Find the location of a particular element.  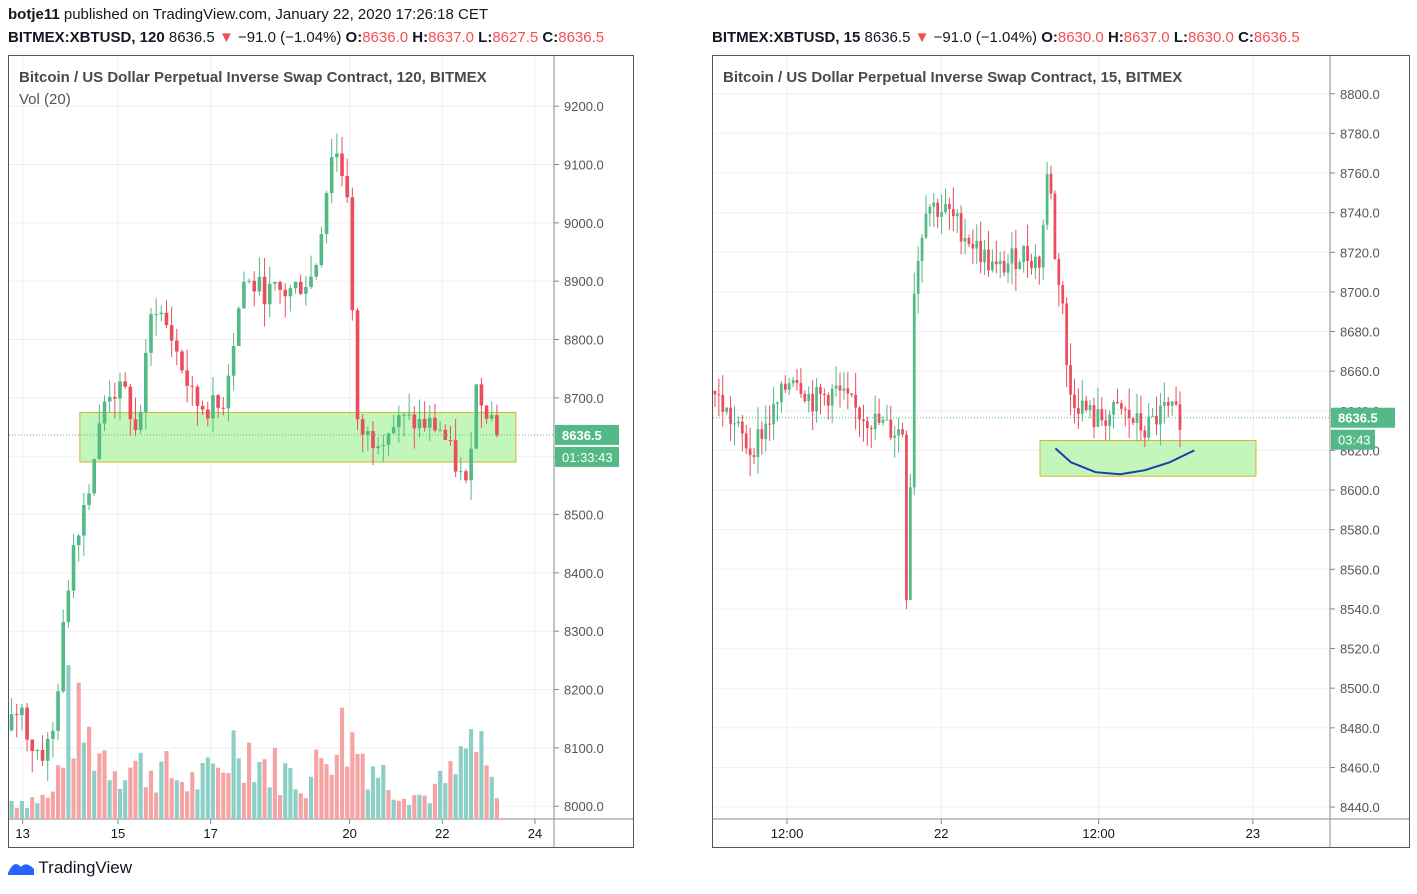

right-open: 8630.0 is located at coordinates (1080, 37).